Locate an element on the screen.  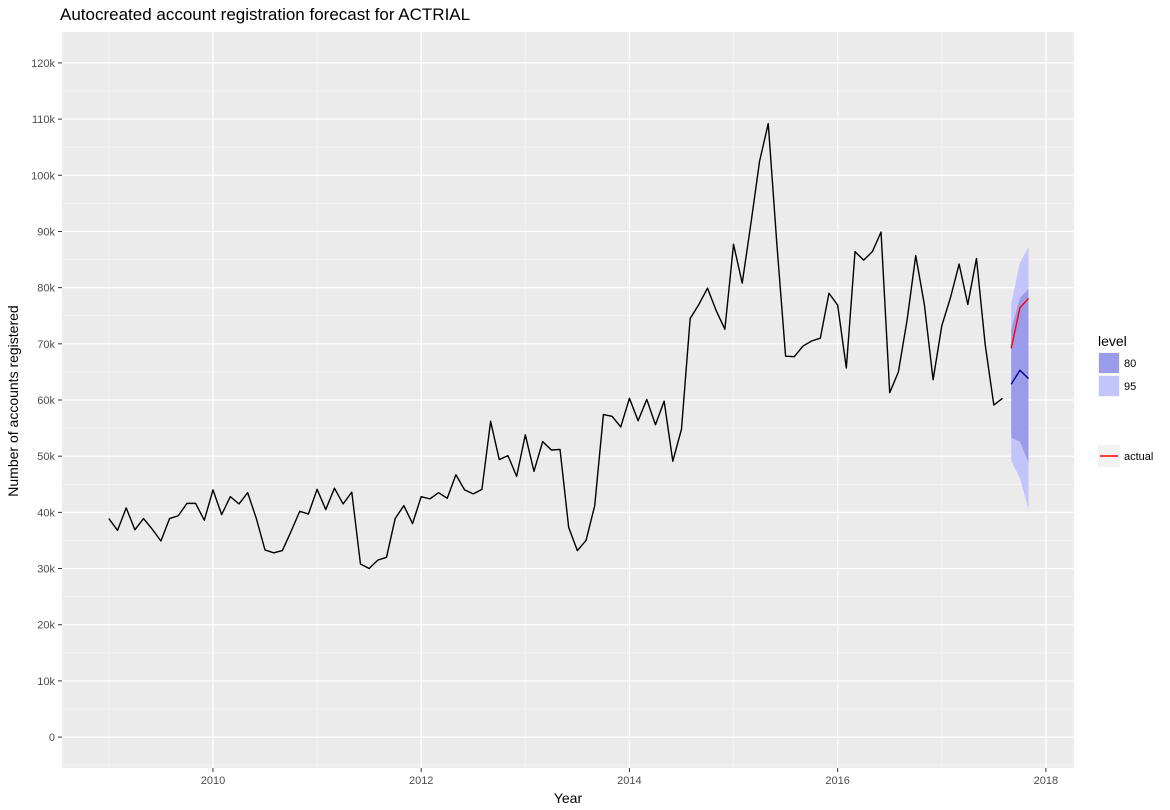
forecast-line is located at coordinates (1020, 377).